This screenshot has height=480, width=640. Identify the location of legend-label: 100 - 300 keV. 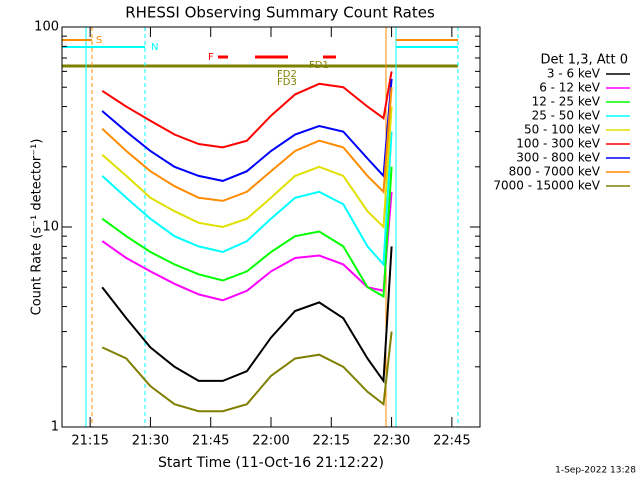
(558, 144).